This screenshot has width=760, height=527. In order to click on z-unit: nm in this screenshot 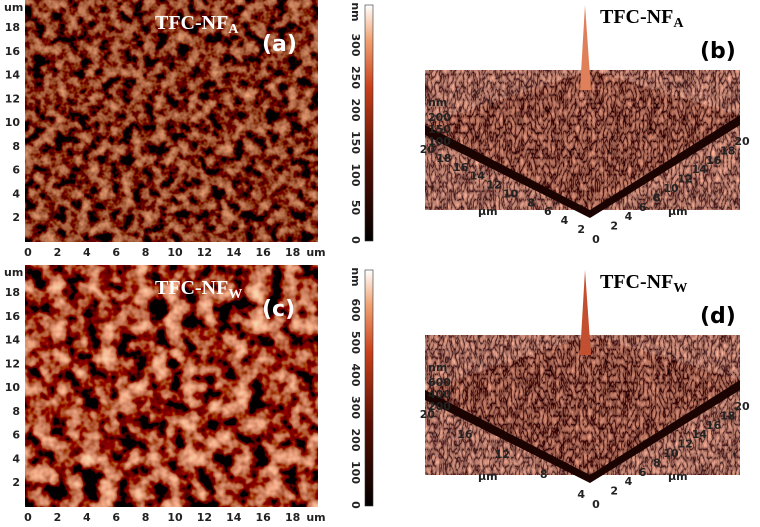, I will do `click(437, 367)`.